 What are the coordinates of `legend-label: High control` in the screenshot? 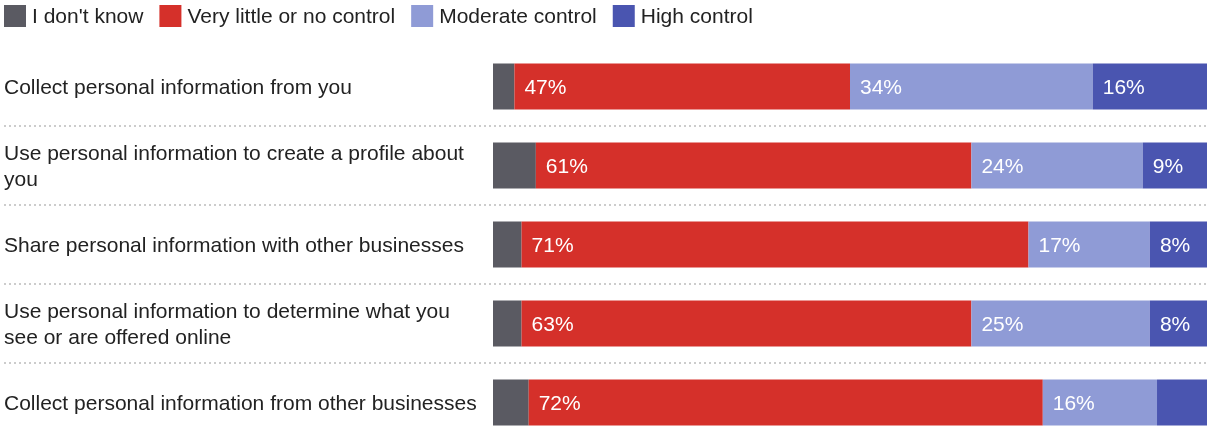 It's located at (696, 16).